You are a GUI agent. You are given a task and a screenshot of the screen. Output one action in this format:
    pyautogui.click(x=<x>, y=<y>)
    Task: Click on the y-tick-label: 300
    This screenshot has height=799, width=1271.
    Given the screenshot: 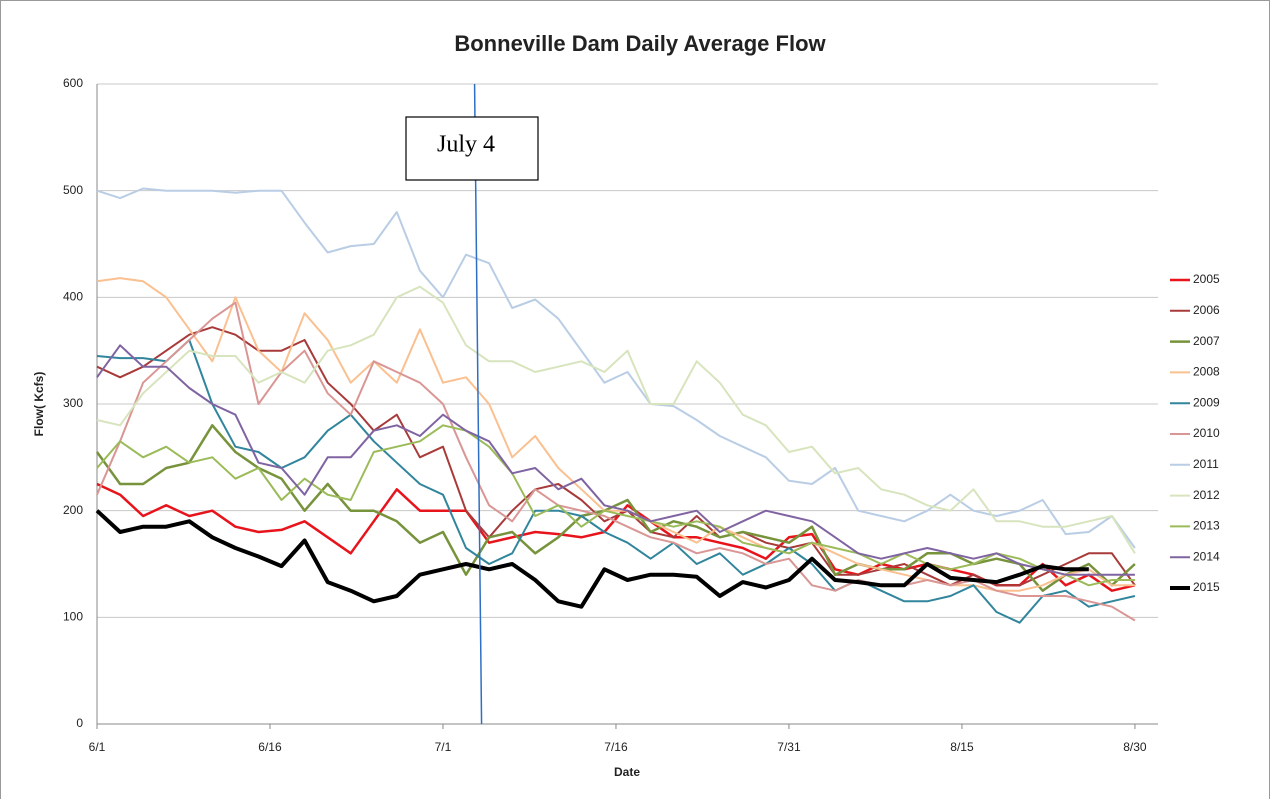 What is the action you would take?
    pyautogui.click(x=73, y=403)
    